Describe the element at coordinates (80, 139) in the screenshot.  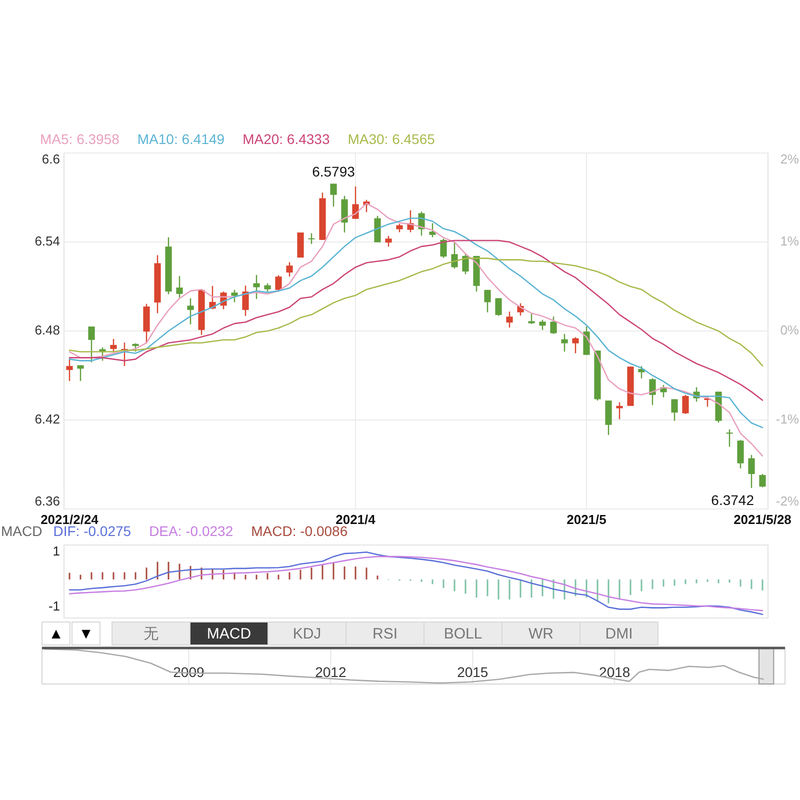
I see `legend-item: MA5: 6.3958` at that location.